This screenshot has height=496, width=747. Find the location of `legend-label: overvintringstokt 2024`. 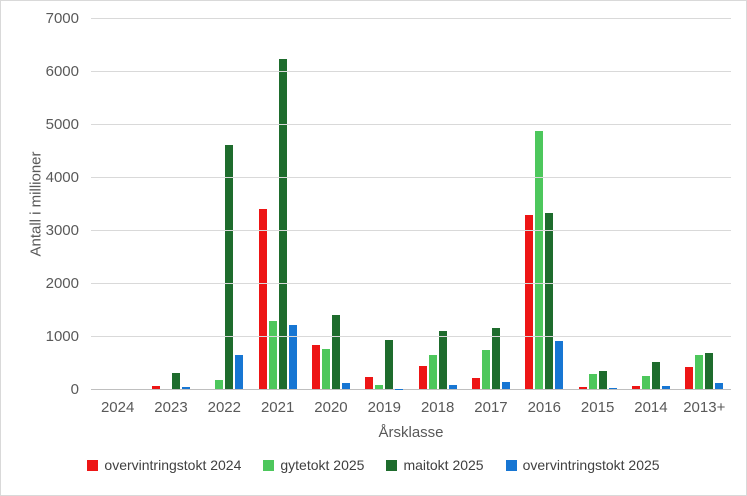

legend-label: overvintringstokt 2024 is located at coordinates (173, 465).